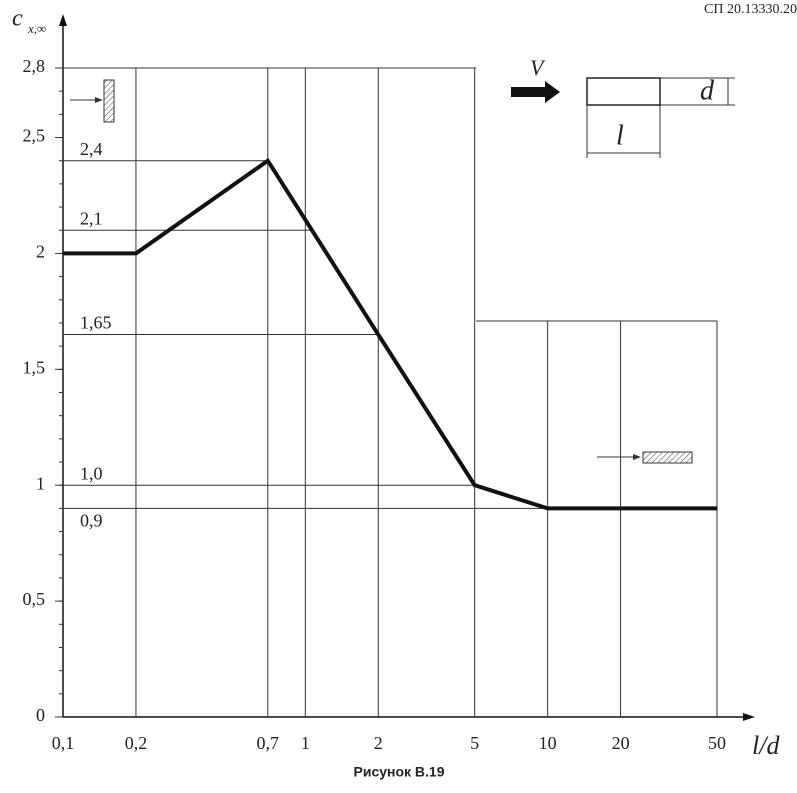 This screenshot has height=793, width=797. Describe the element at coordinates (40, 252) in the screenshot. I see `y-tick-label: 2` at that location.